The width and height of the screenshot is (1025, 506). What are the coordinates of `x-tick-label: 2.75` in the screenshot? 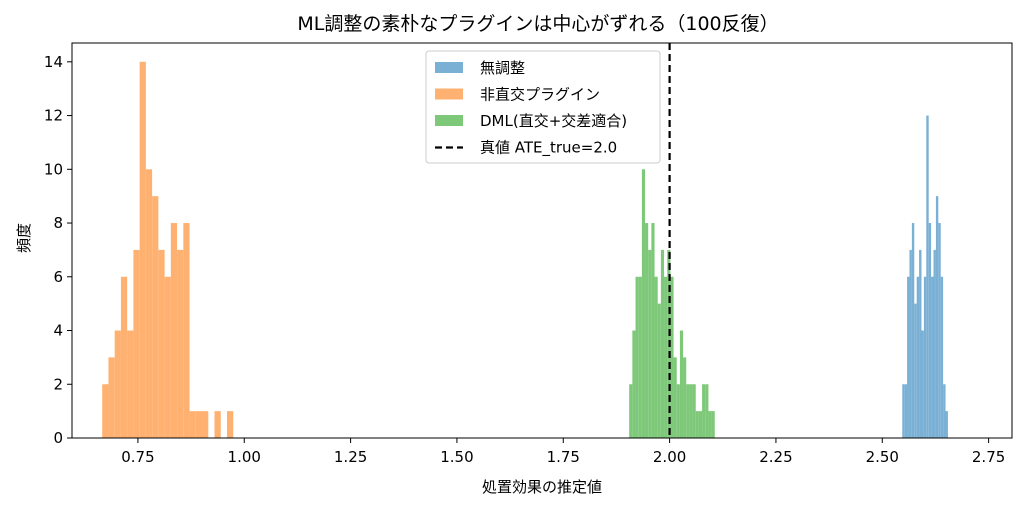 It's located at (988, 457).